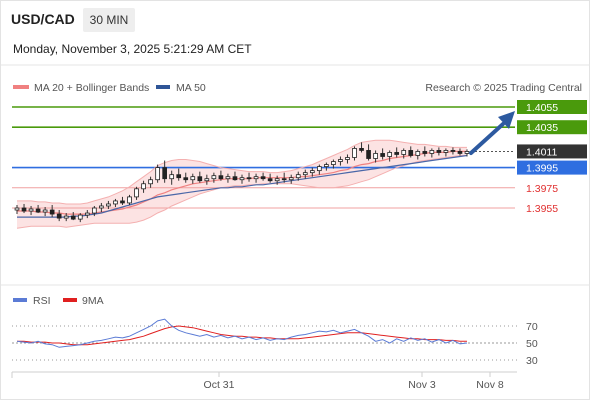 This screenshot has width=590, height=401. I want to click on price-badge-1.4035, so click(552, 127).